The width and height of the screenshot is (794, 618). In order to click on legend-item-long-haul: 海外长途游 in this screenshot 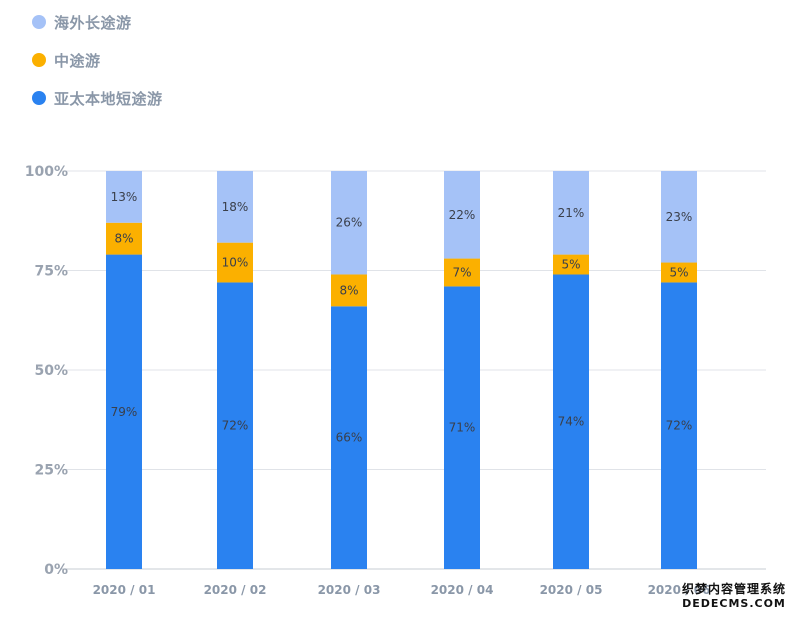, I will do `click(97, 22)`.